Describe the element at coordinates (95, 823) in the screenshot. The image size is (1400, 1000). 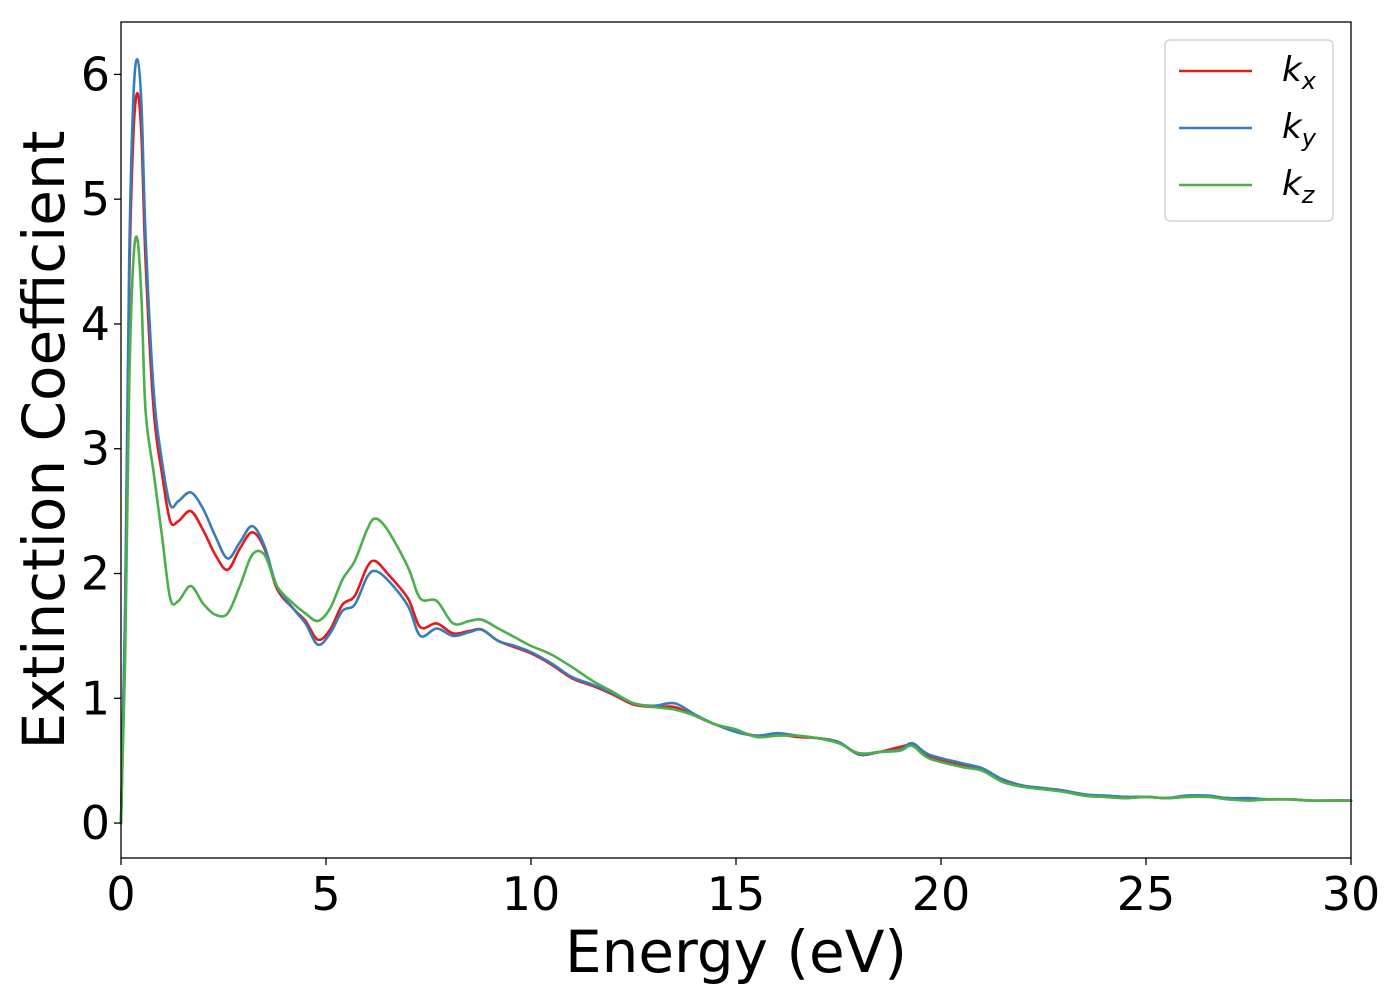
I see `y-tick-label: 0` at that location.